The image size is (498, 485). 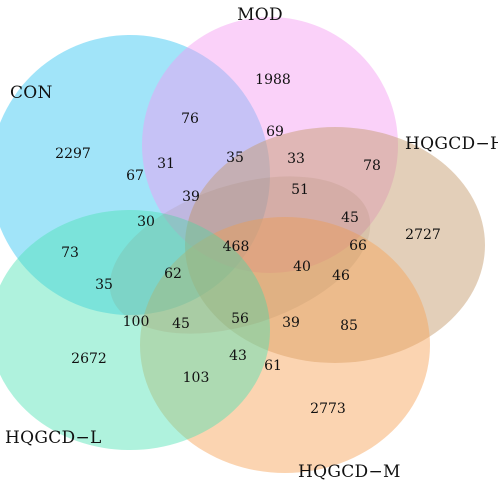 I want to click on region-count: 2727, so click(x=423, y=235).